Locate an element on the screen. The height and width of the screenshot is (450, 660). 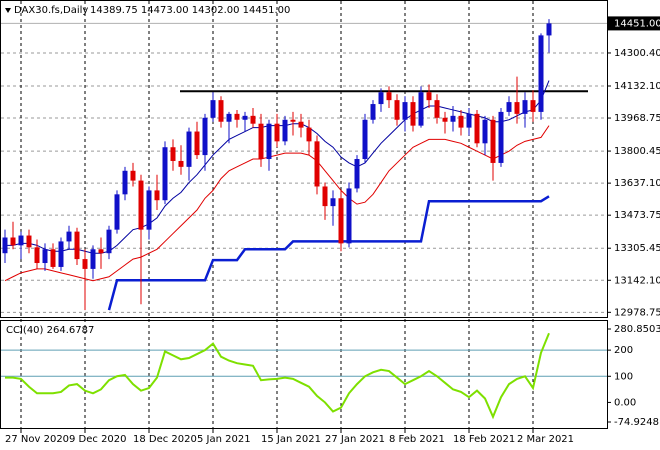
y-tick-label: 13968.75 is located at coordinates (637, 118).